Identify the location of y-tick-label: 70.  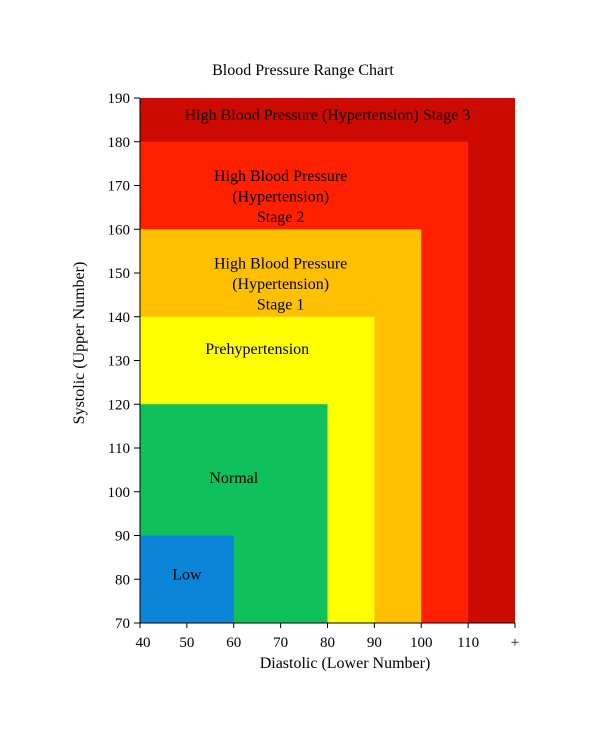
(122, 624).